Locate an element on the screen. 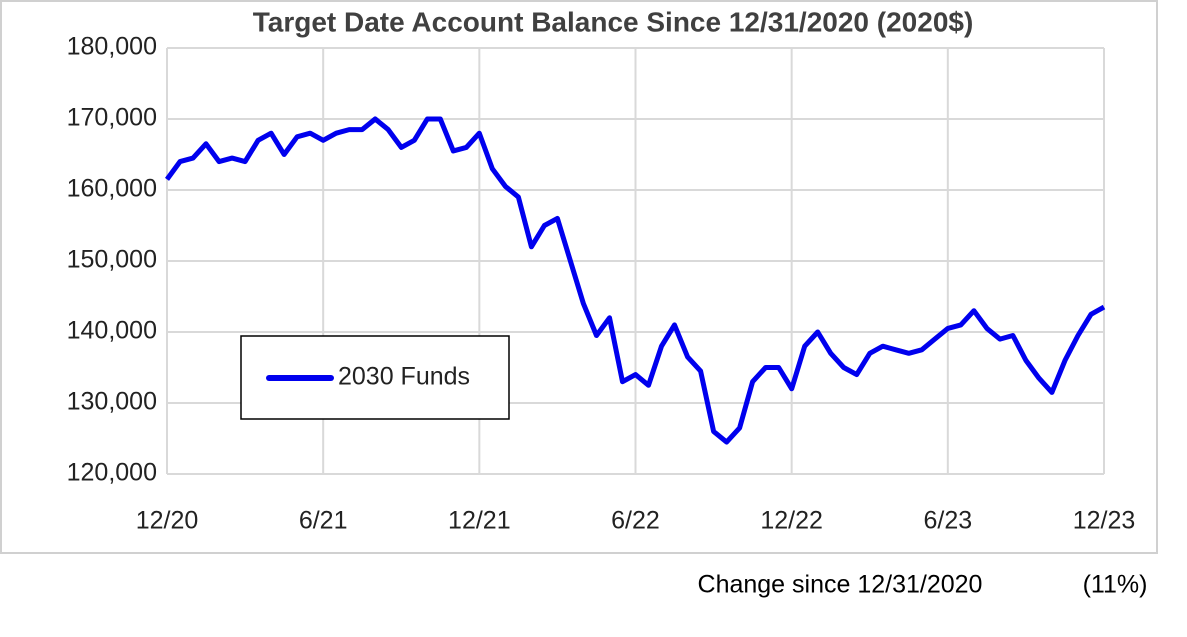 The image size is (1187, 637). x-tick-label: 12/21 is located at coordinates (479, 521).